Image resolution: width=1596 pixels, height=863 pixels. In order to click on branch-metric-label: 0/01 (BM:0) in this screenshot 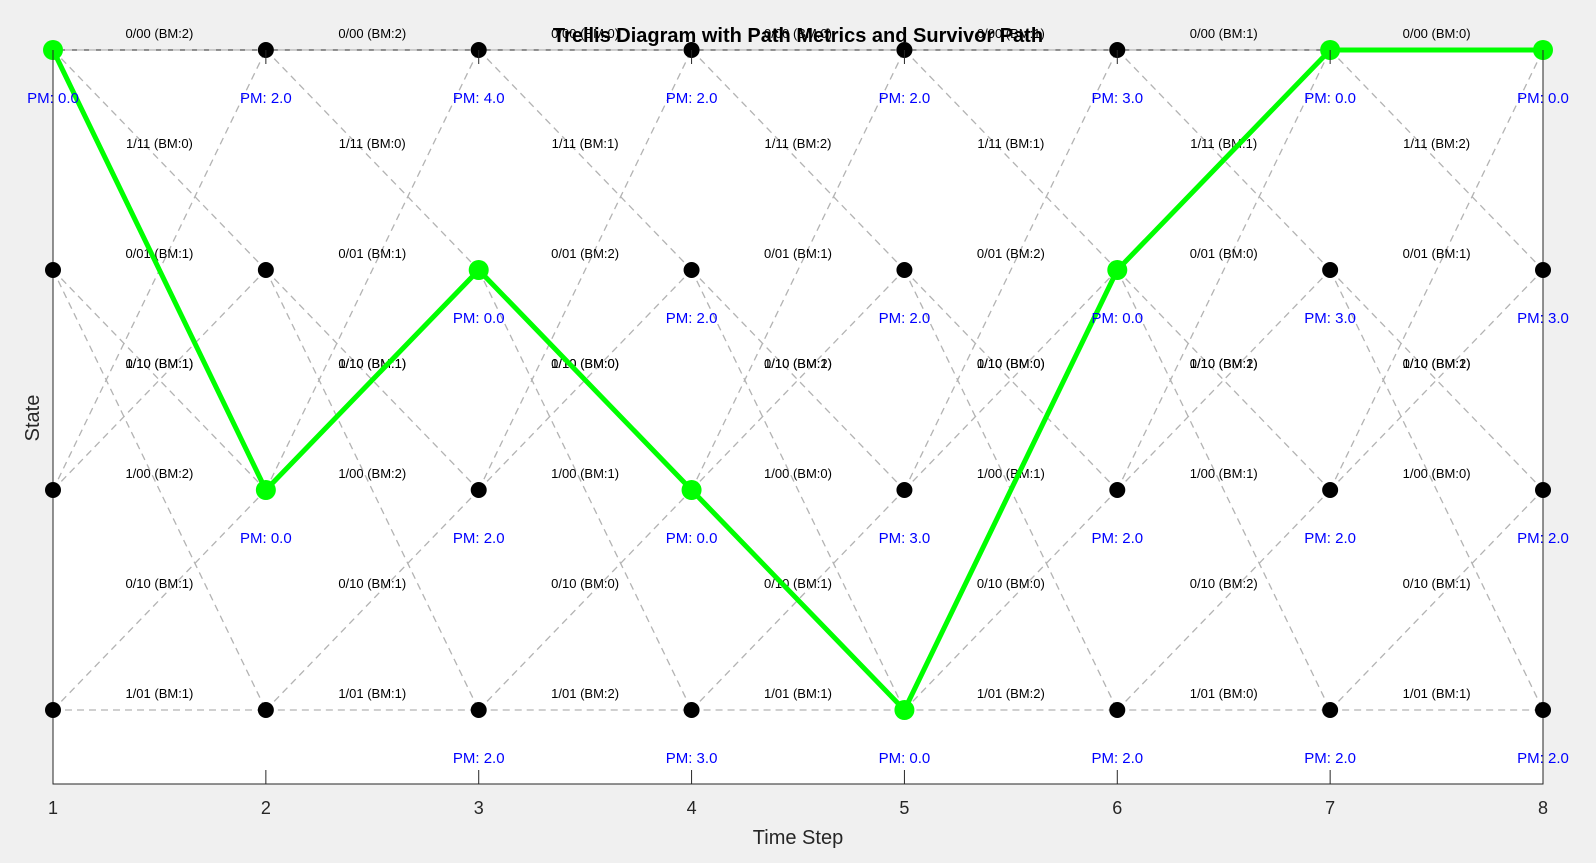, I will do `click(1224, 253)`.